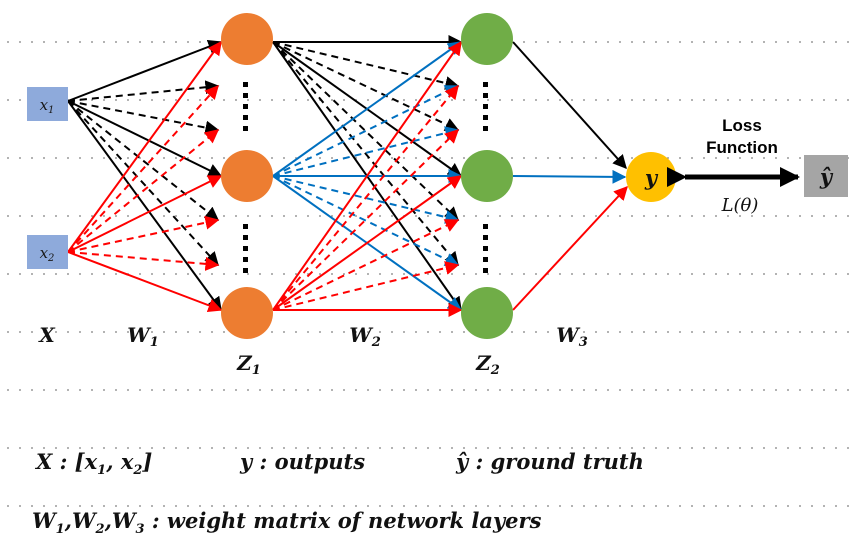  I want to click on label-w2-base: W, so click(361, 335).